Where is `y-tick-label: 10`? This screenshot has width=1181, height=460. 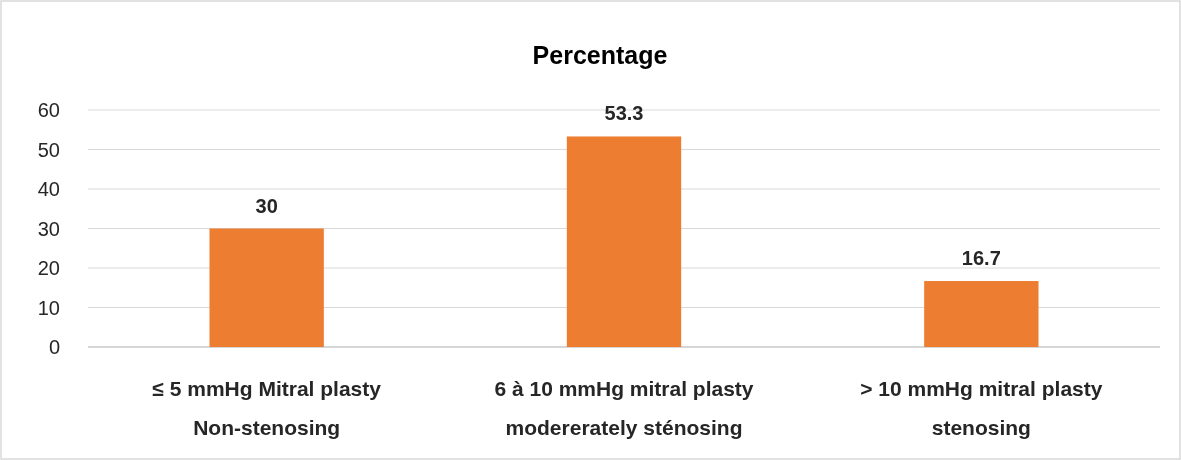
y-tick-label: 10 is located at coordinates (48, 307).